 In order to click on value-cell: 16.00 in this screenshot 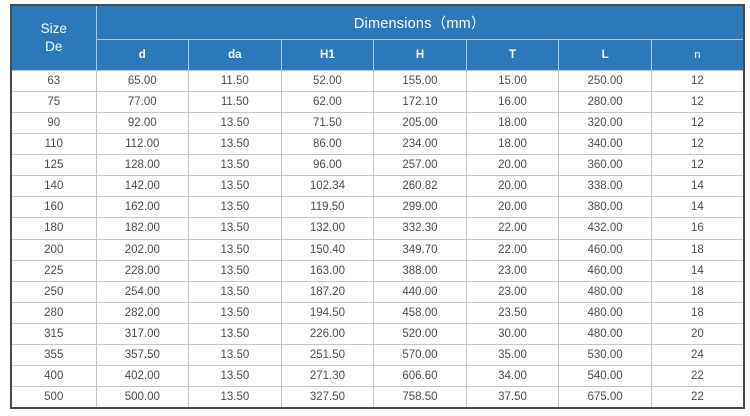, I will do `click(512, 101)`.